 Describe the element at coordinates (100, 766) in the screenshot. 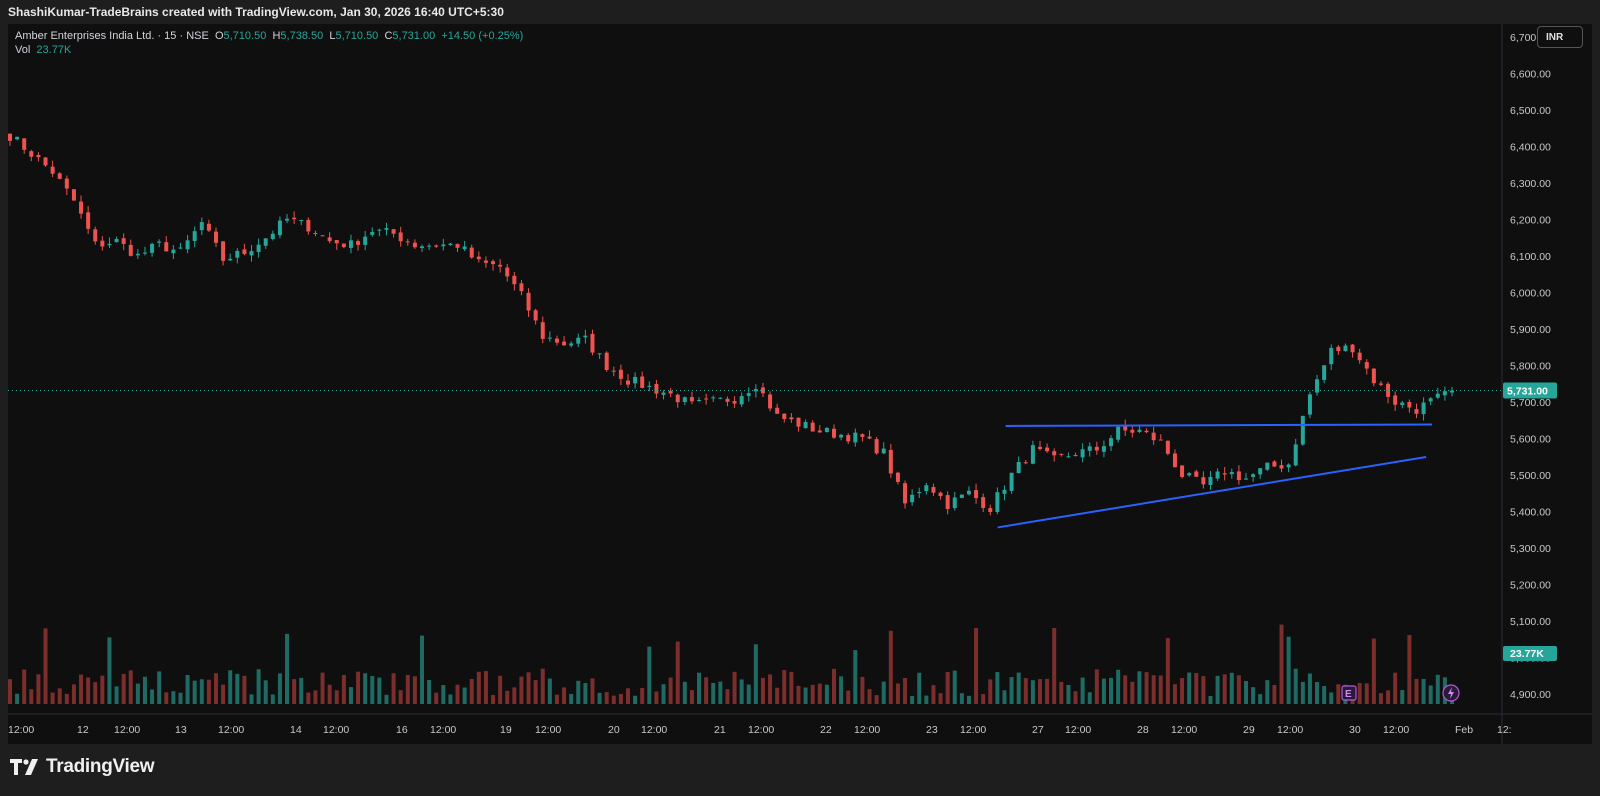

I see `brand-name: TradingView` at that location.